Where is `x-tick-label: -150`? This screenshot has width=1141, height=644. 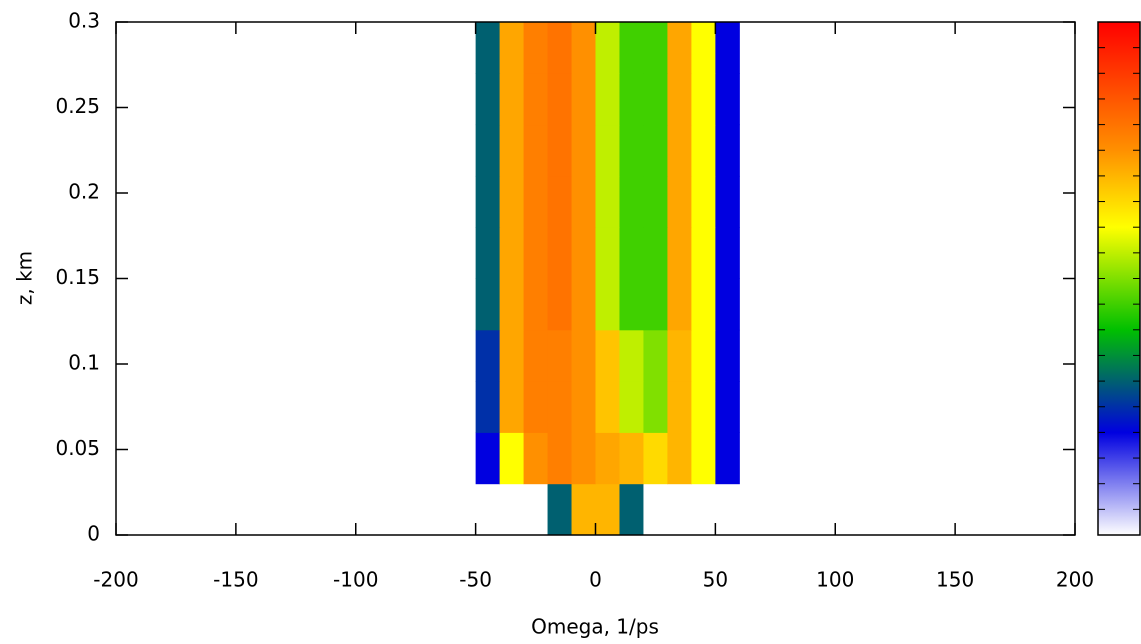
x-tick-label: -150 is located at coordinates (235, 580).